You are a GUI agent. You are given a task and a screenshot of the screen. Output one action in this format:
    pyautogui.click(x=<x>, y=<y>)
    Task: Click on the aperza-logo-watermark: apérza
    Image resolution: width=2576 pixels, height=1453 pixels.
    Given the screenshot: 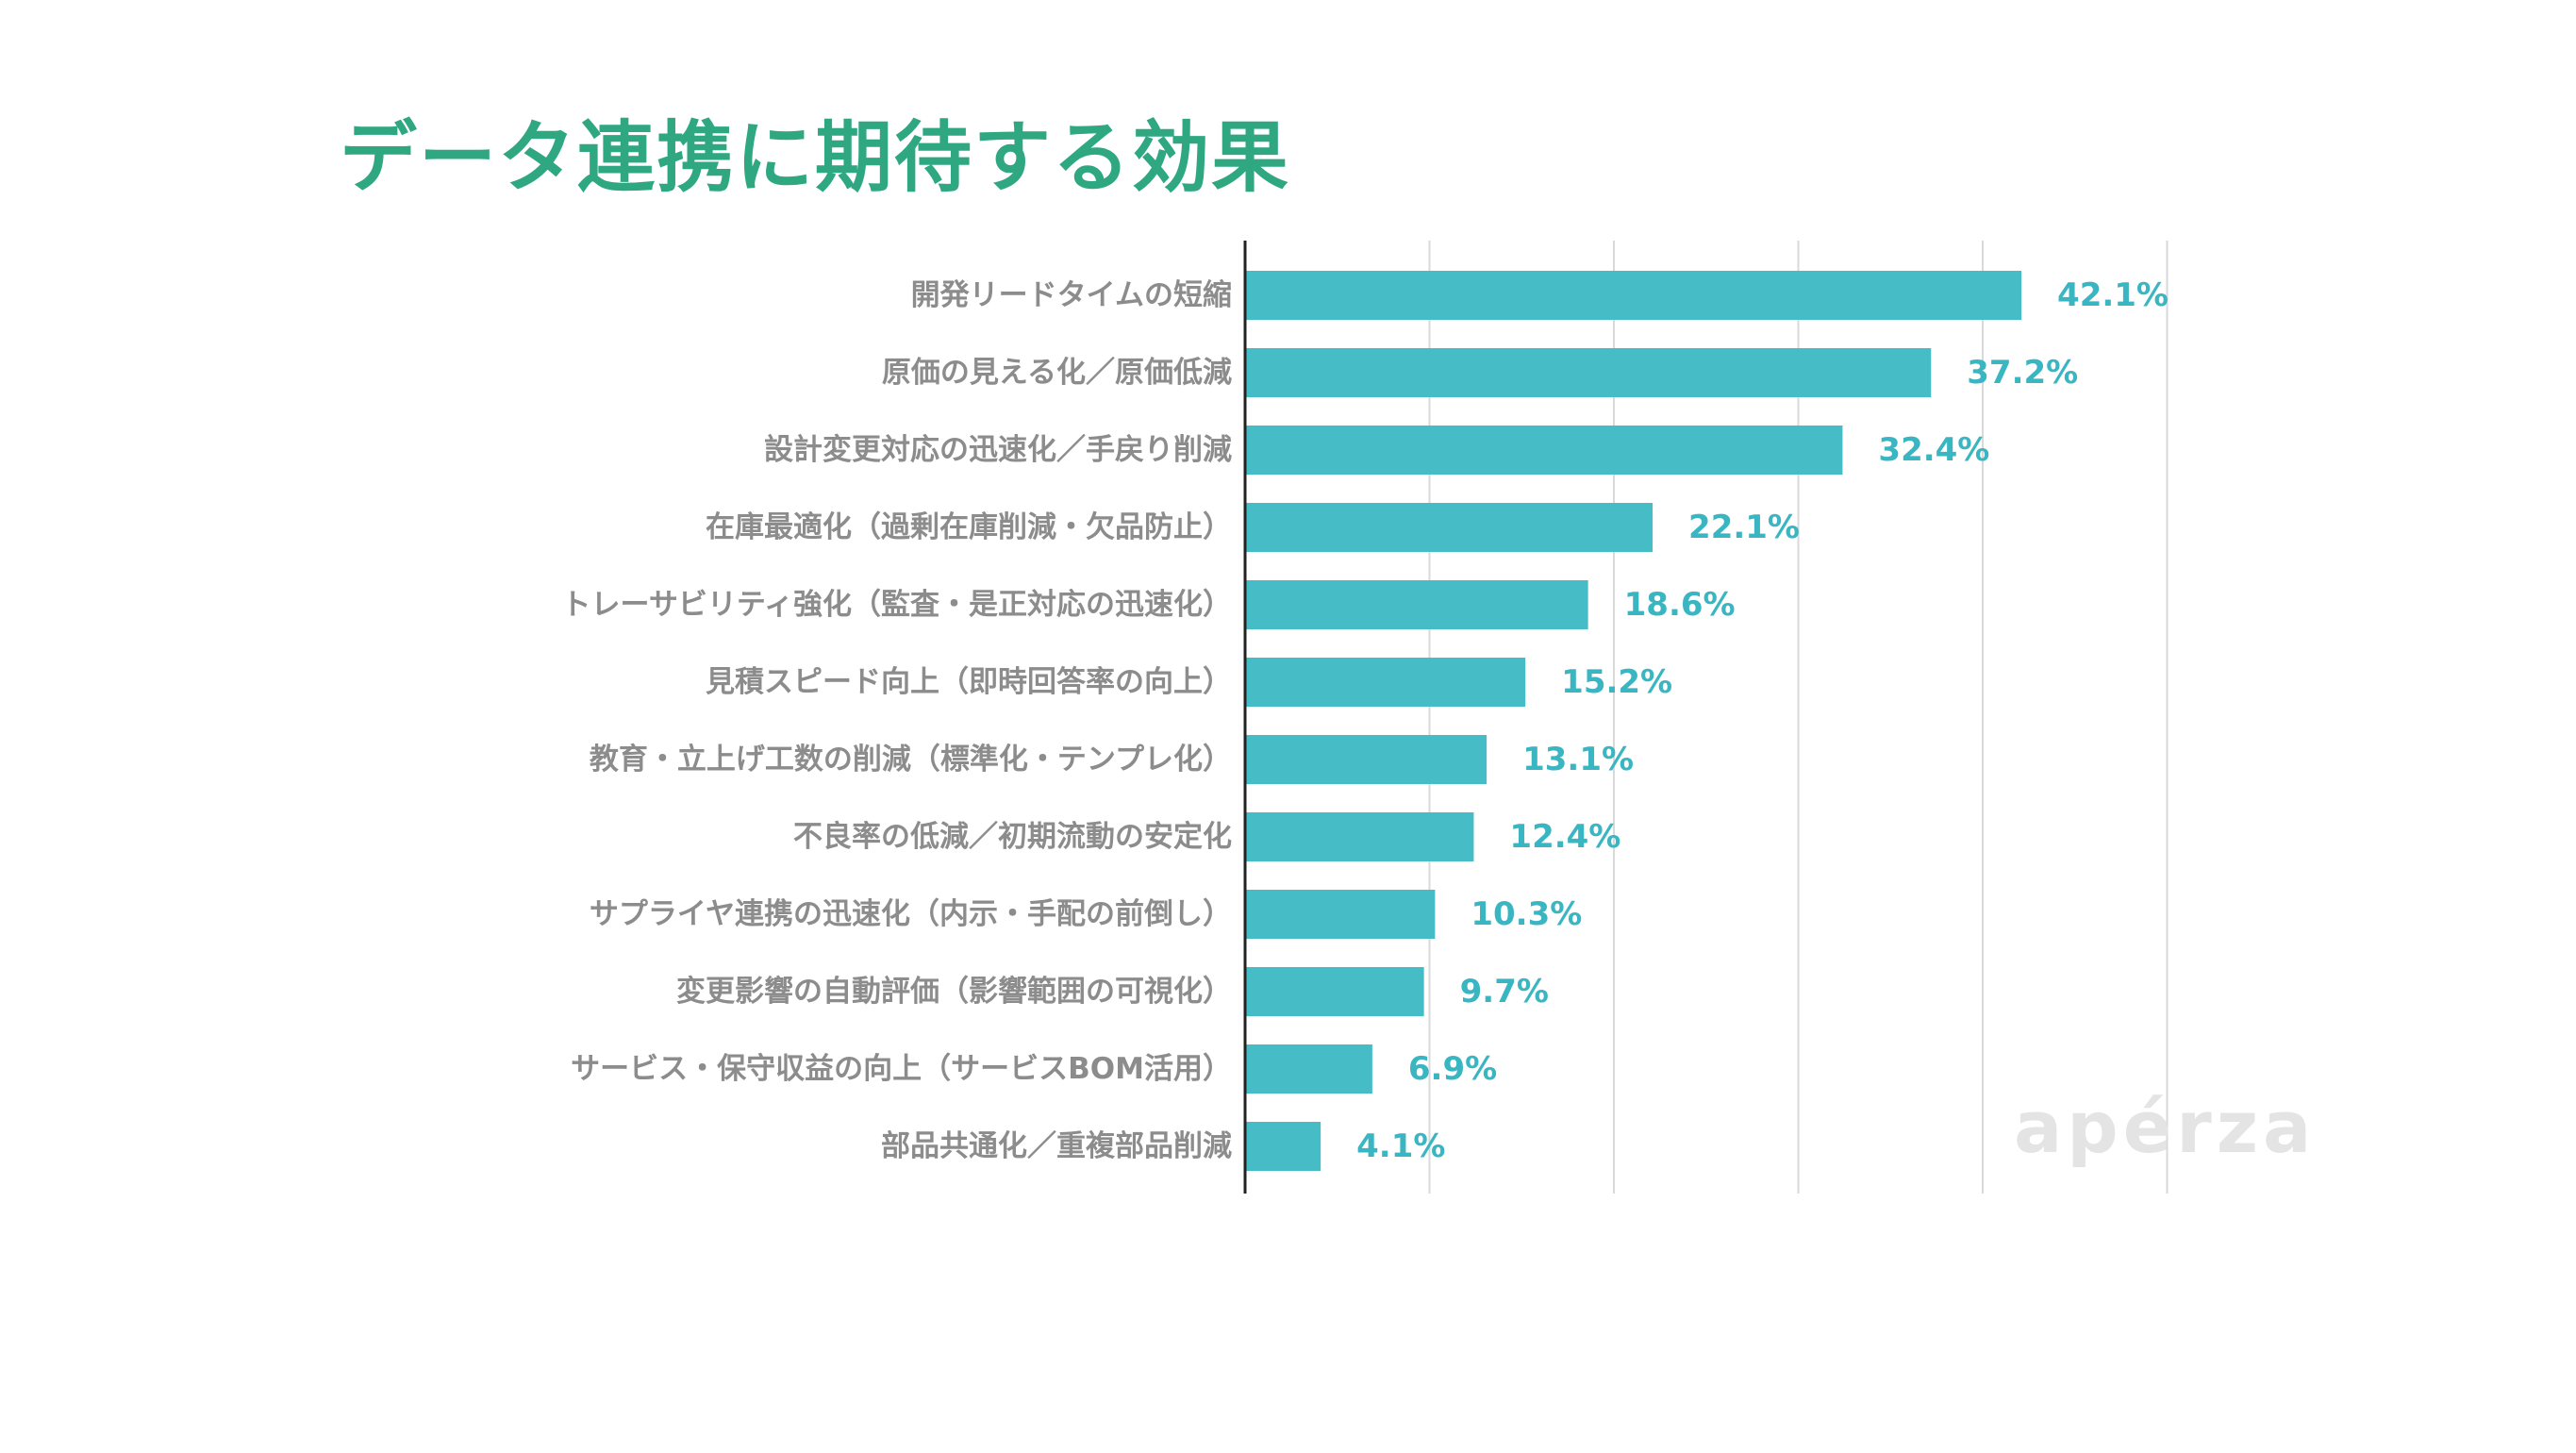 What is the action you would take?
    pyautogui.click(x=2165, y=1127)
    